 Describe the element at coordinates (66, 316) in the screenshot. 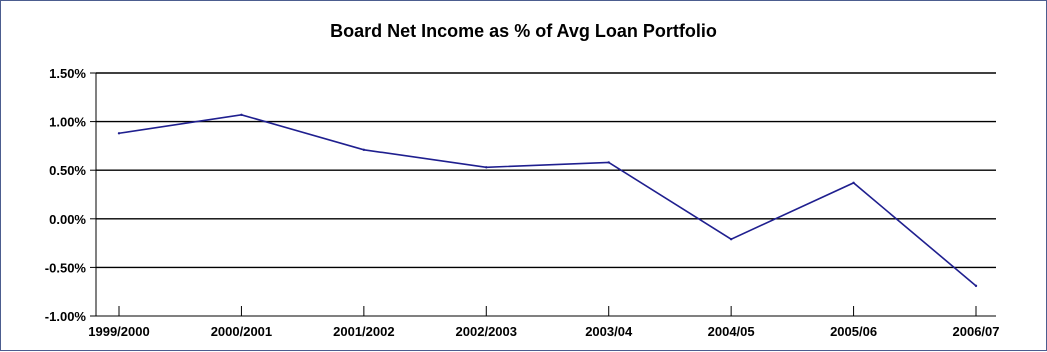

I see `y-tick-label: -1.00%` at that location.